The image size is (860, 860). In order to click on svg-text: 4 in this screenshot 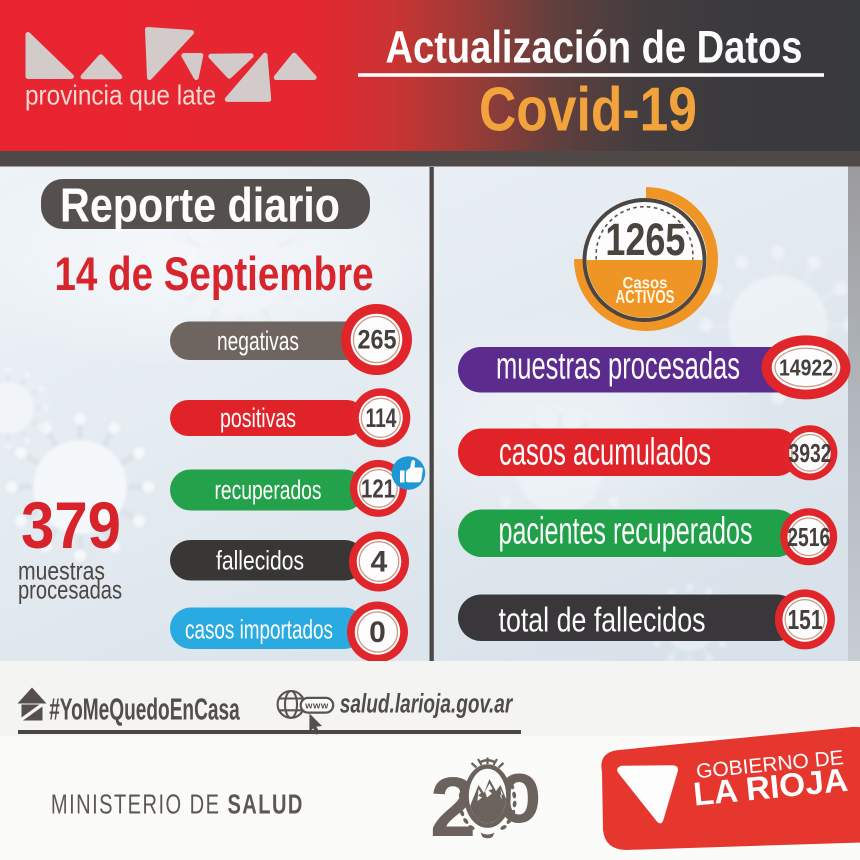, I will do `click(379, 562)`.